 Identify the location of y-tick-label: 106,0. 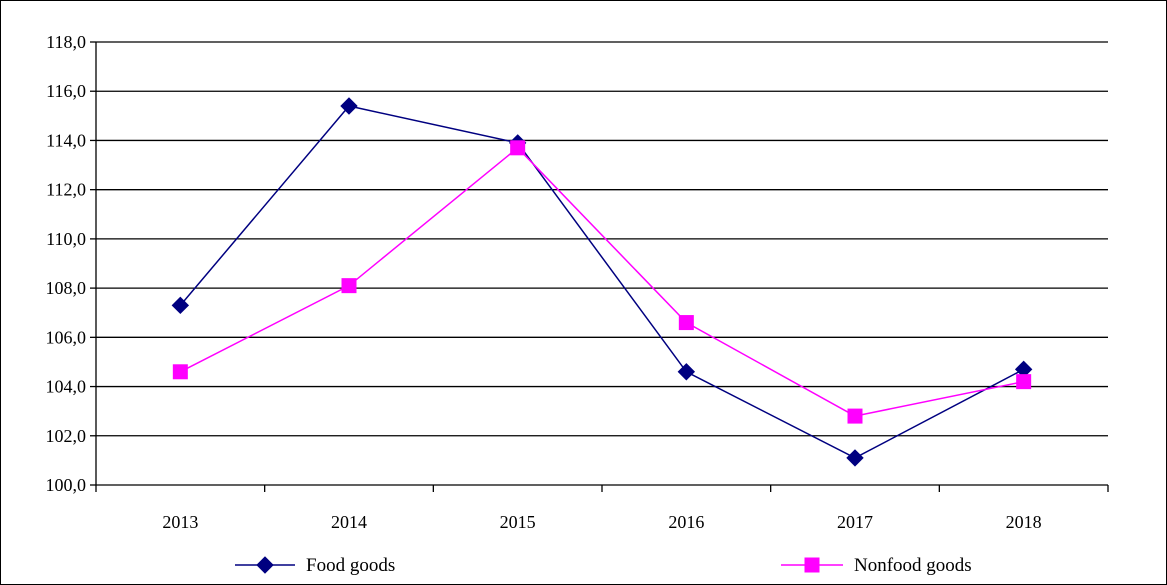
(66, 337).